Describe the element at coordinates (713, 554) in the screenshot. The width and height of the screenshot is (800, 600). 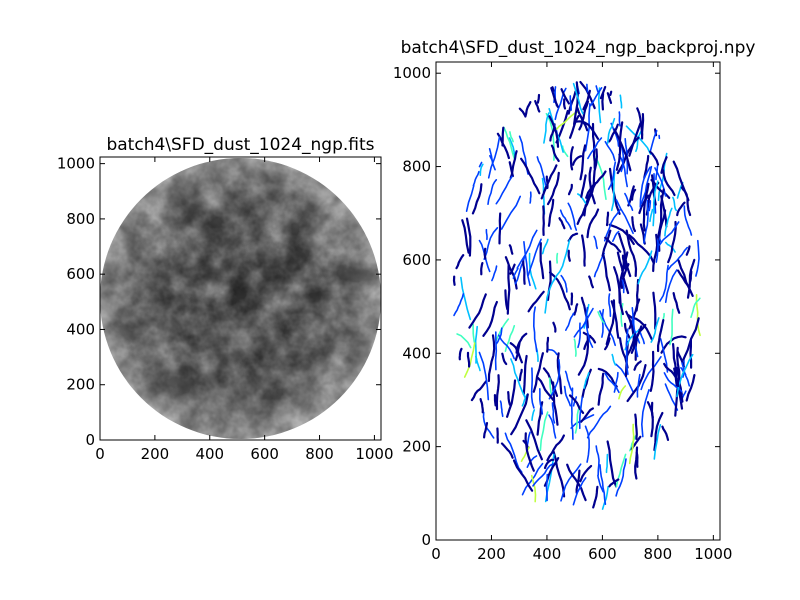
I see `right-x-tick-label: 1000` at that location.